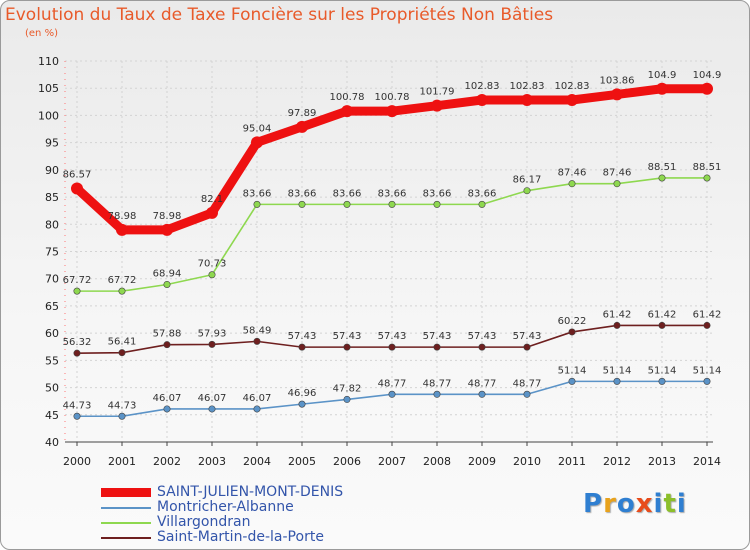 This screenshot has height=550, width=750. What do you see at coordinates (392, 97) in the screenshot?
I see `data-label: 100.78` at bounding box center [392, 97].